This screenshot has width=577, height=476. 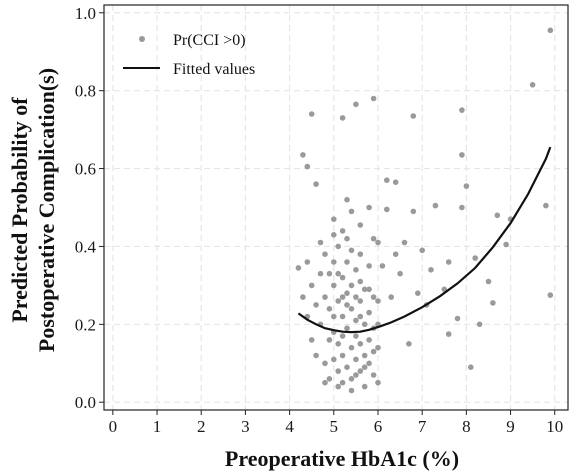 I want to click on x-tick-label: 2, so click(x=201, y=426).